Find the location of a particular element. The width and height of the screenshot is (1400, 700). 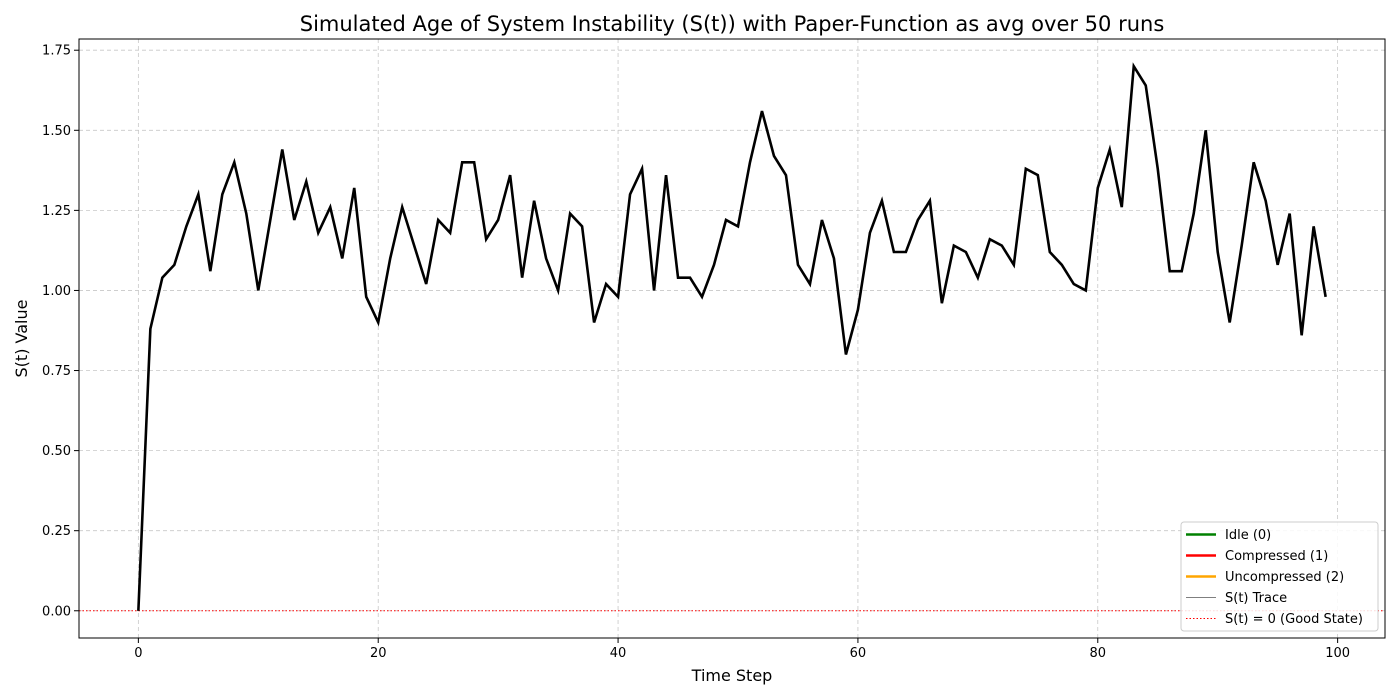

y-tick-label: 1.50 is located at coordinates (56, 131).